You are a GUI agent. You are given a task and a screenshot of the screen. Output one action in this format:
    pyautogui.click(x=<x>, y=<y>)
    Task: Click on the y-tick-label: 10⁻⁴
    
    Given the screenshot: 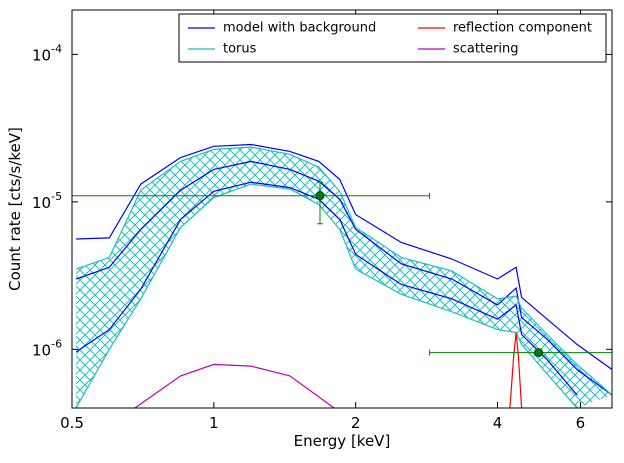 What is the action you would take?
    pyautogui.click(x=47, y=53)
    